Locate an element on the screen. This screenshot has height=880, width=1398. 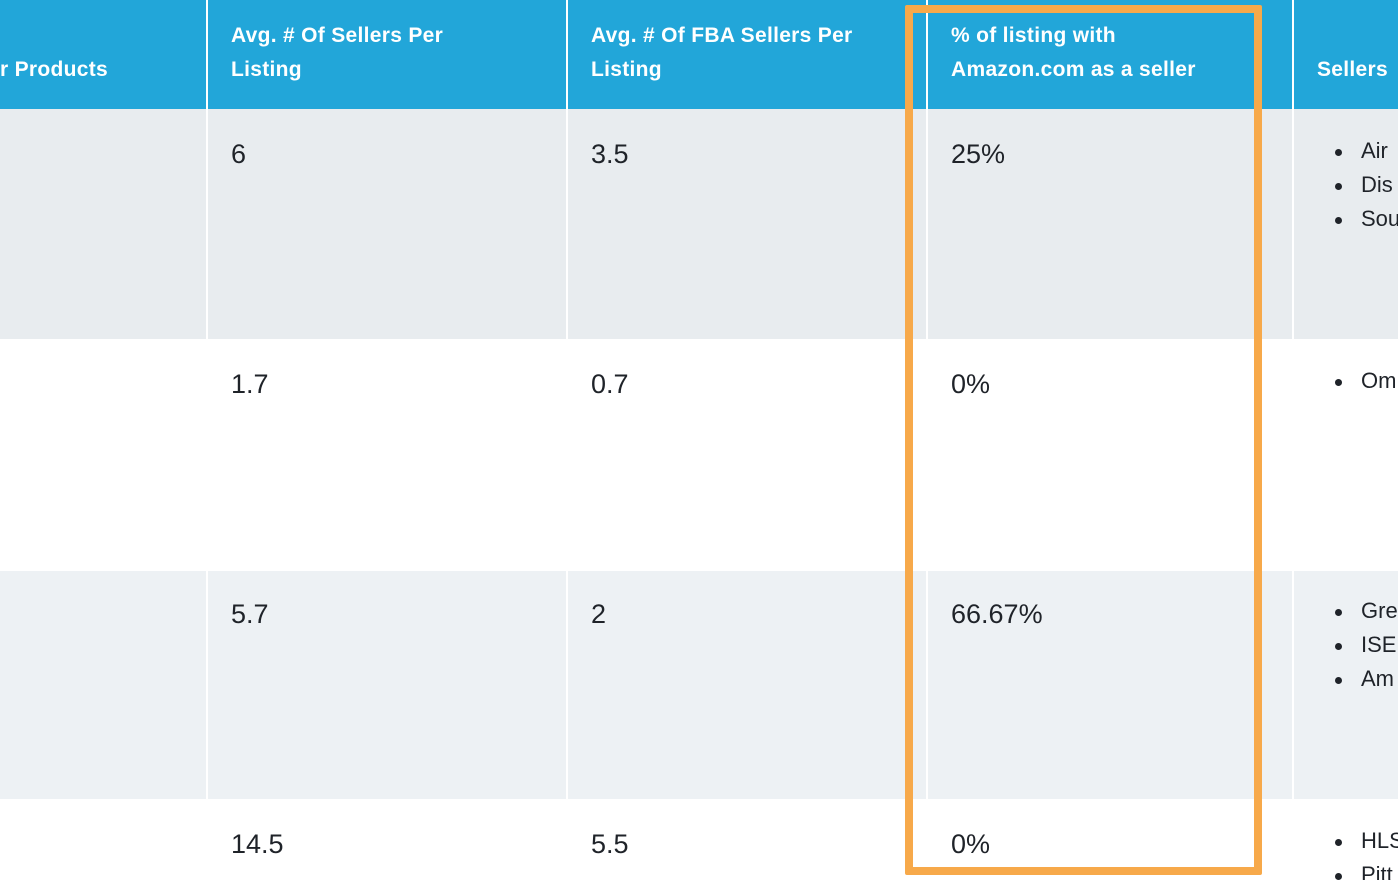
cell-pct-amazon: 25% is located at coordinates (978, 154).